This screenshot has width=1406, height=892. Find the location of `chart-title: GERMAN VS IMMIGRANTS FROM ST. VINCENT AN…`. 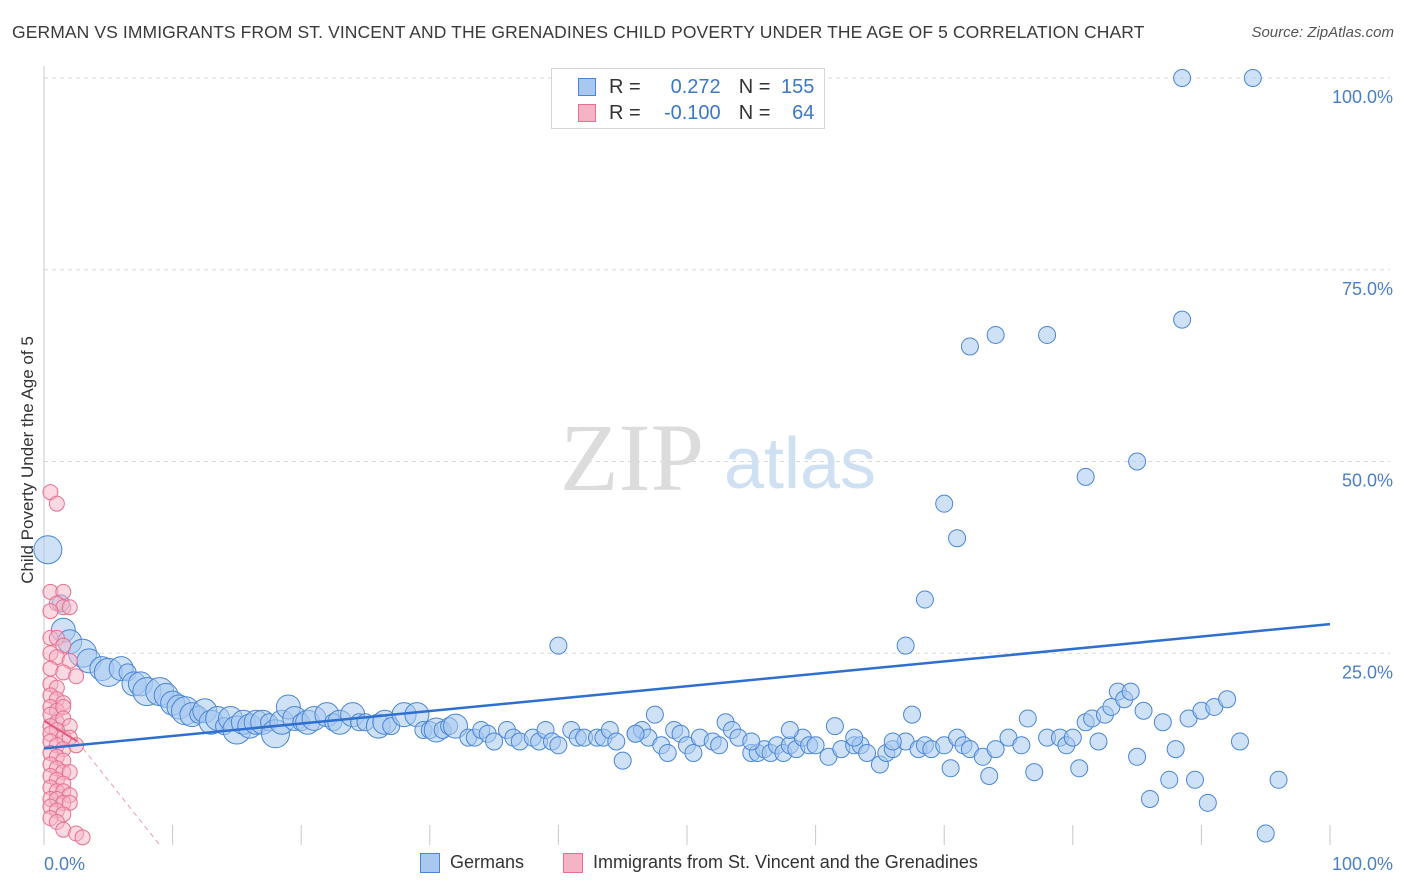

chart-title: GERMAN VS IMMIGRANTS FROM ST. VINCENT AN… is located at coordinates (578, 32).